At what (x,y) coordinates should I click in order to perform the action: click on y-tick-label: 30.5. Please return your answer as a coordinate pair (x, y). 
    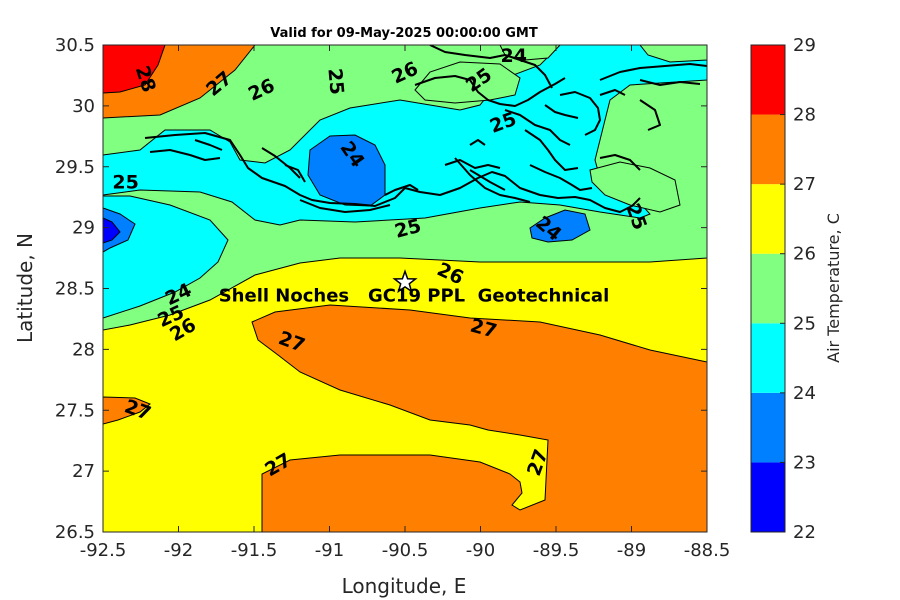
    Looking at the image, I should click on (75, 45).